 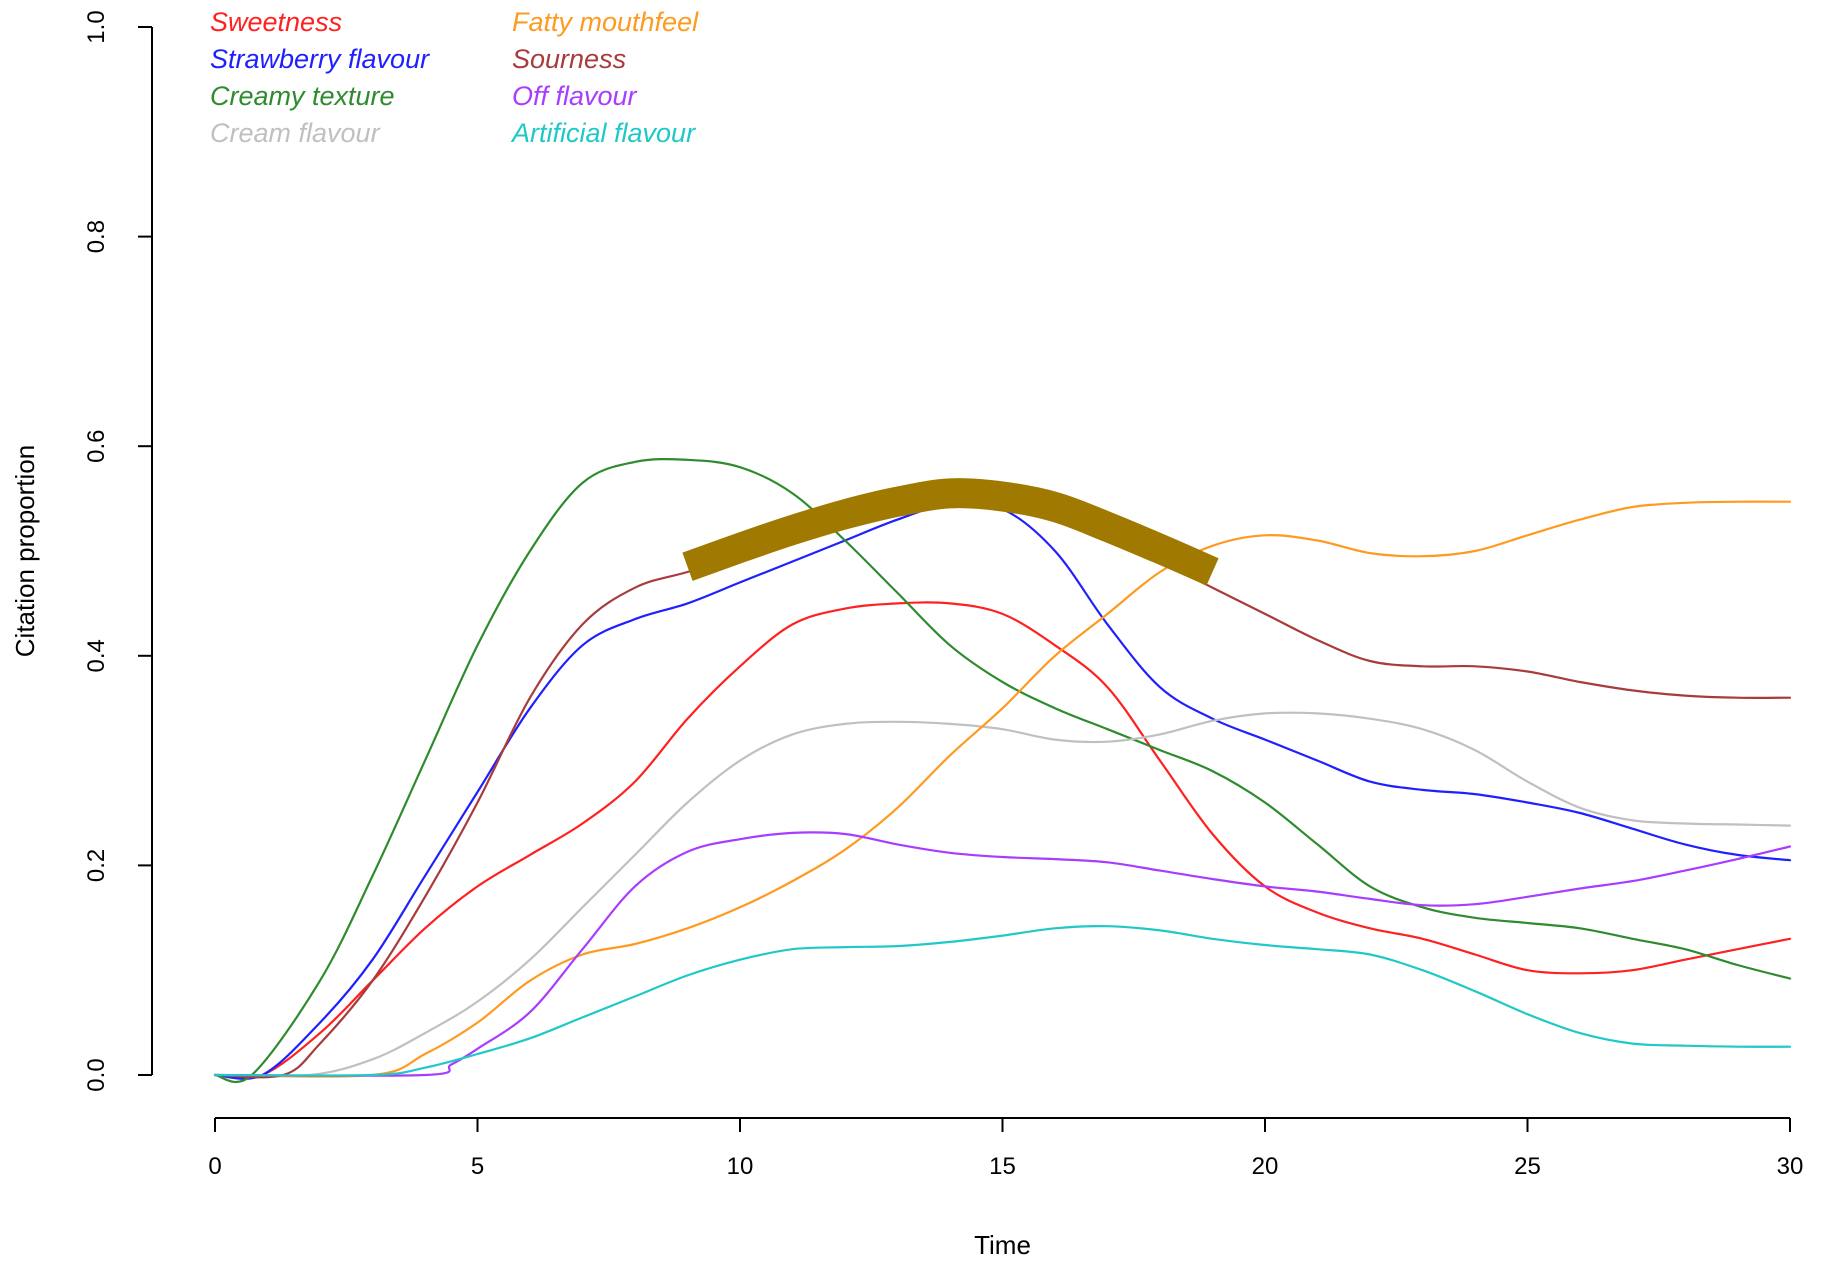 I want to click on x-axis-ticks: 0 5 10 15 20 25 30, so click(x=1005, y=1149).